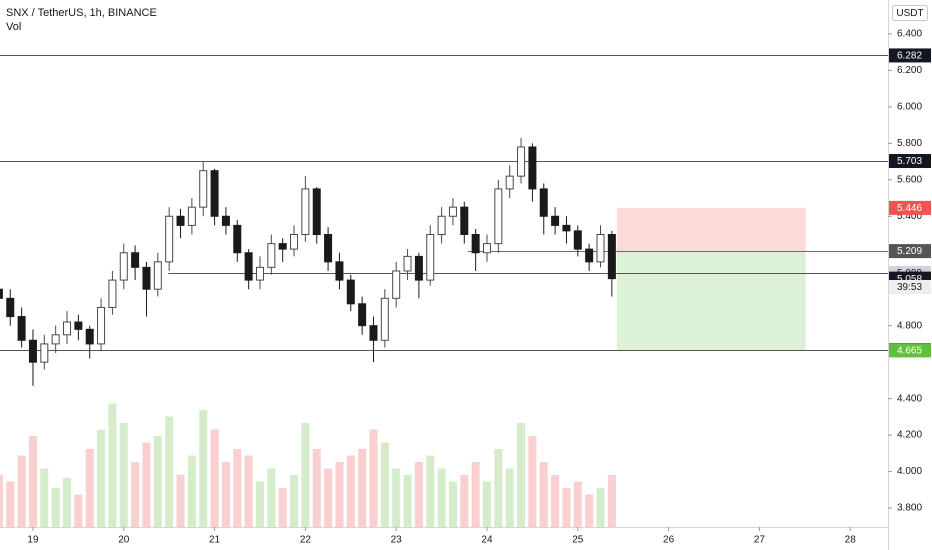  I want to click on x-tick-label: 19, so click(33, 540).